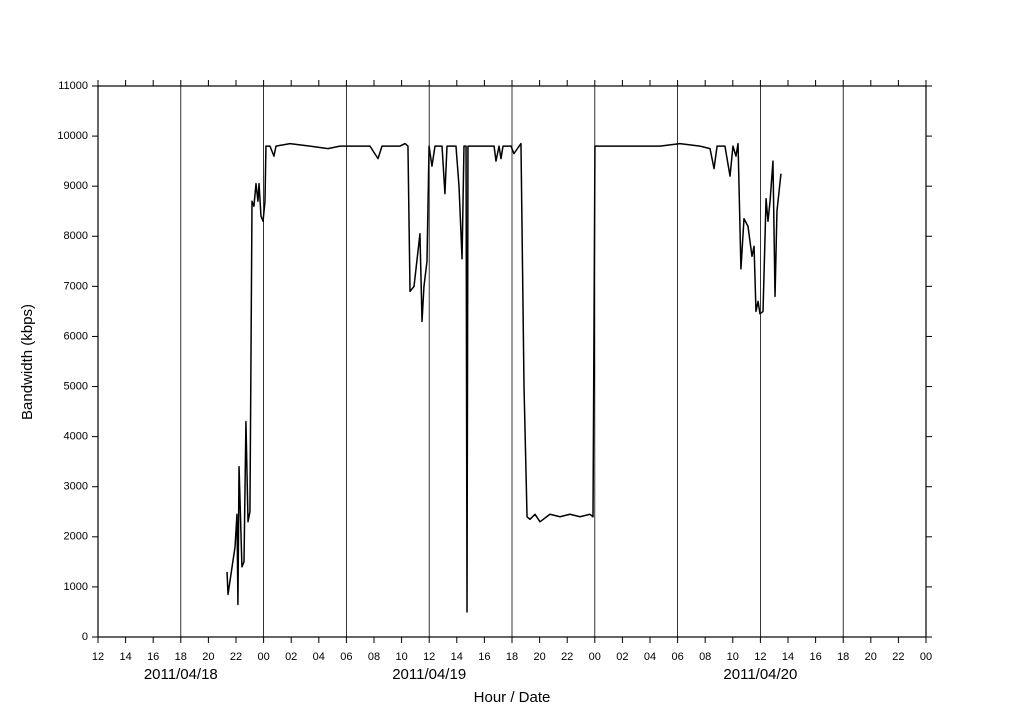  Describe the element at coordinates (85, 637) in the screenshot. I see `y-tick-label: 0` at that location.